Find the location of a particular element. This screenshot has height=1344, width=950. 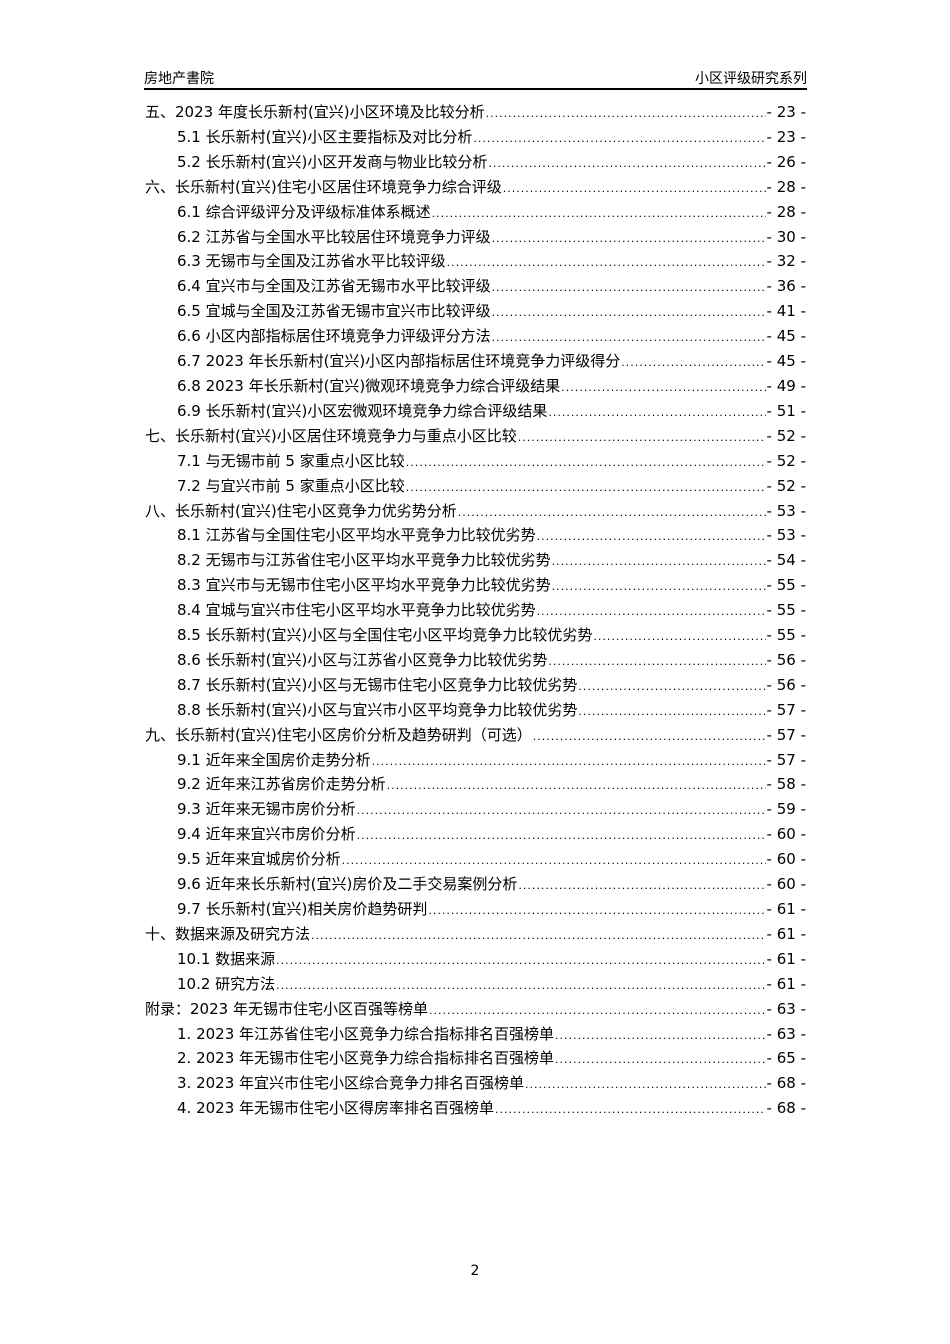

toc-section-entry: 4. 2023 年无锡市住宅小区得房率排名百强榜单 - 68 - is located at coordinates (475, 1108).